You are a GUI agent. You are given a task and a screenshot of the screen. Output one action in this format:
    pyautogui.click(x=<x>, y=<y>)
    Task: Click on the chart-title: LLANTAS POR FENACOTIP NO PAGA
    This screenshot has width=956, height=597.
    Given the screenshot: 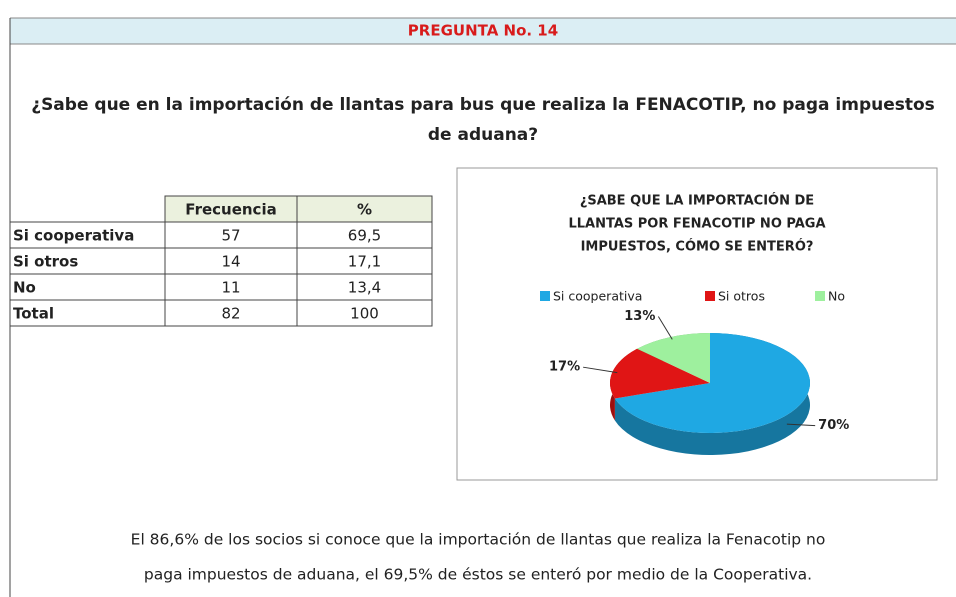 What is the action you would take?
    pyautogui.click(x=696, y=224)
    